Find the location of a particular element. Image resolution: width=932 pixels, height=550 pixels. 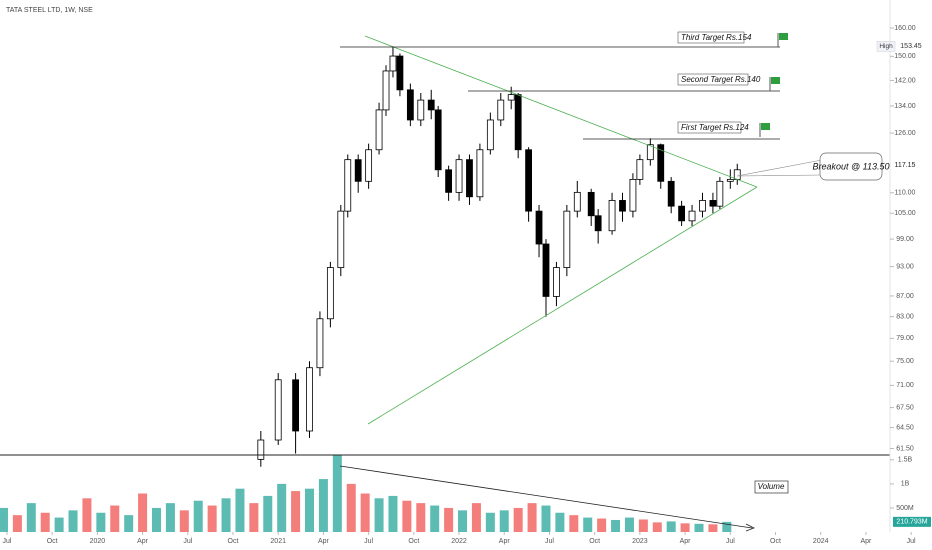

y-tick-label: 142.00 is located at coordinates (905, 80).